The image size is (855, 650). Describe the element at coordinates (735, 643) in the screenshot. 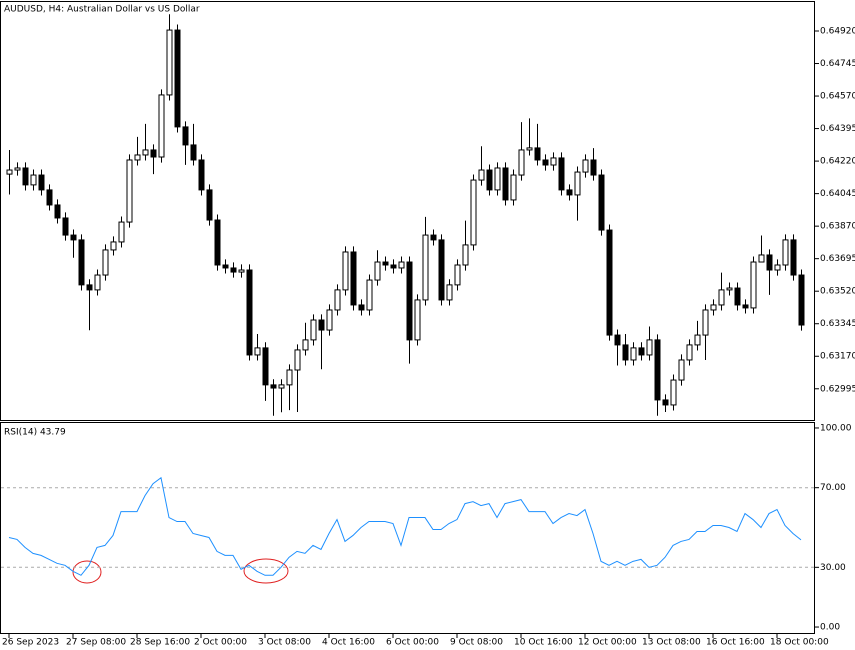

I see `x-tick-label: 16 Oct 16:00` at that location.